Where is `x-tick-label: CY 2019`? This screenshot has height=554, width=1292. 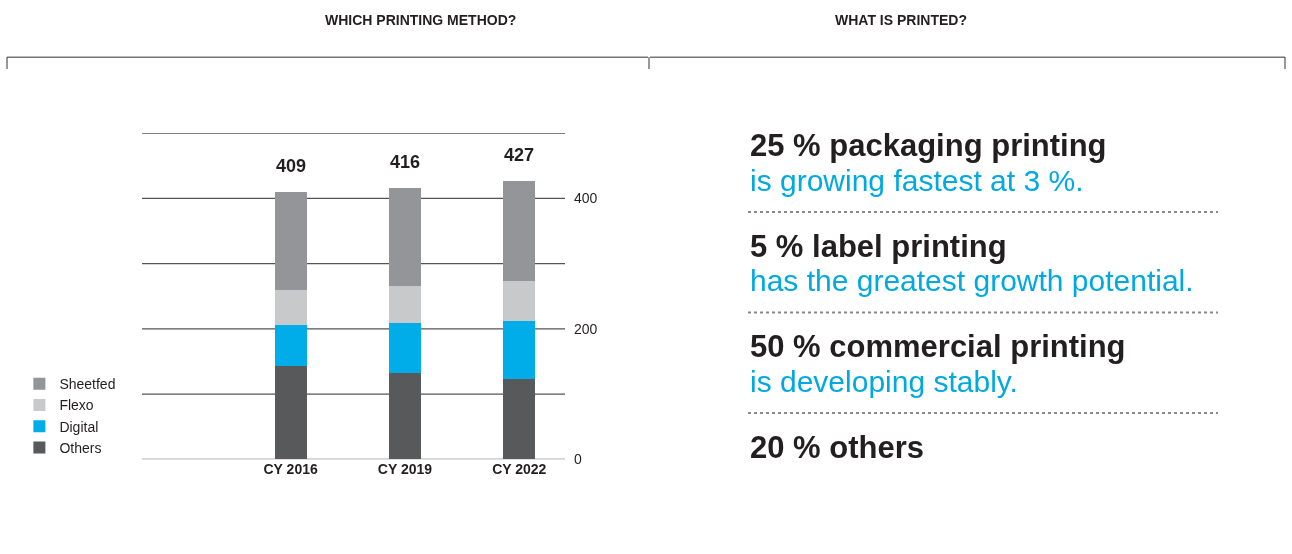
x-tick-label: CY 2019 is located at coordinates (405, 469).